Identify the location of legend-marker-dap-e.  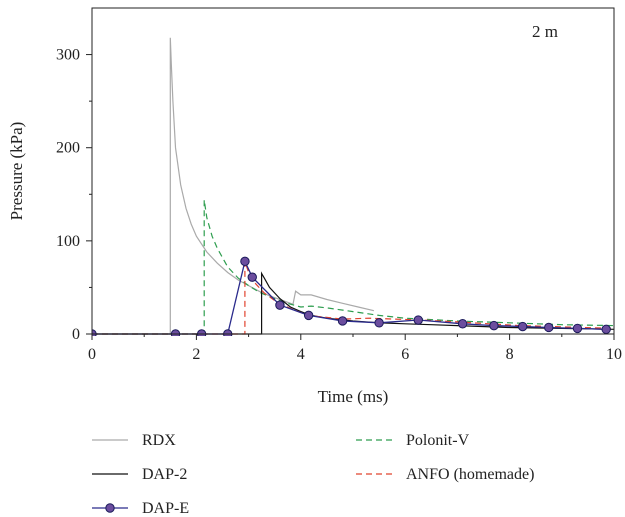
(110, 508).